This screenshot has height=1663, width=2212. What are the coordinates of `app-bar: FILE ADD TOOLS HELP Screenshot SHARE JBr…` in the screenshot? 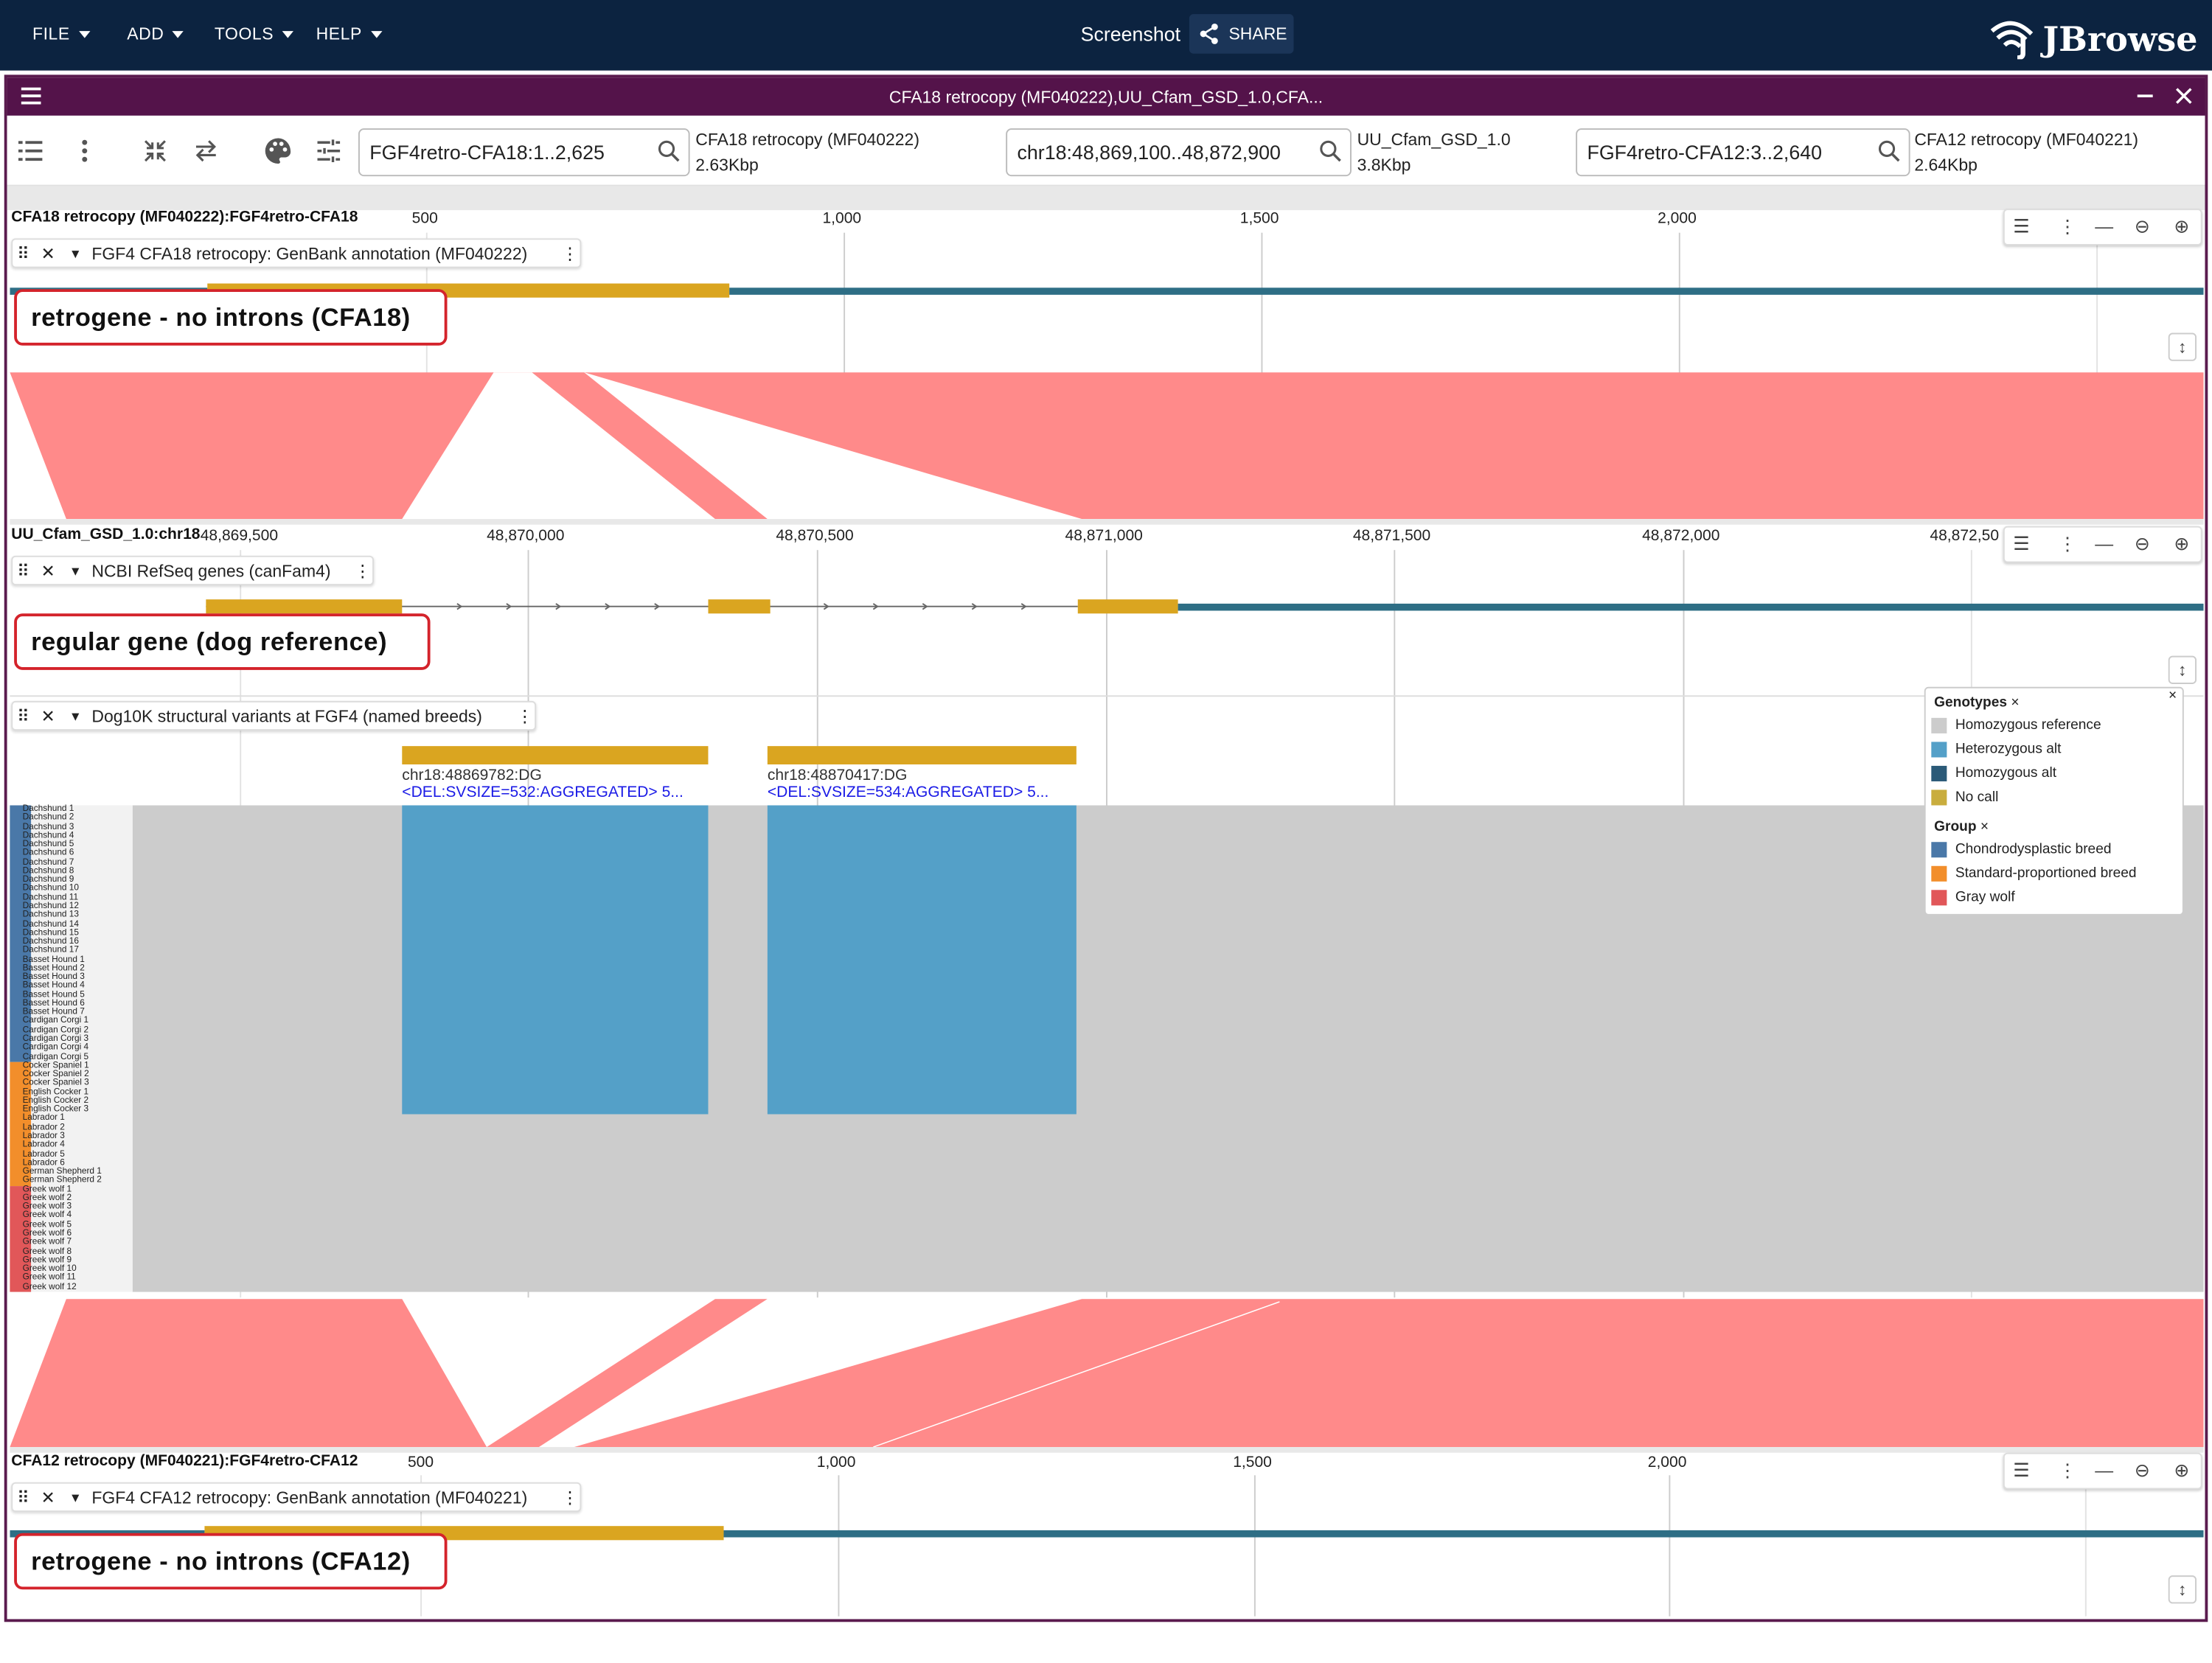 It's located at (1106, 35).